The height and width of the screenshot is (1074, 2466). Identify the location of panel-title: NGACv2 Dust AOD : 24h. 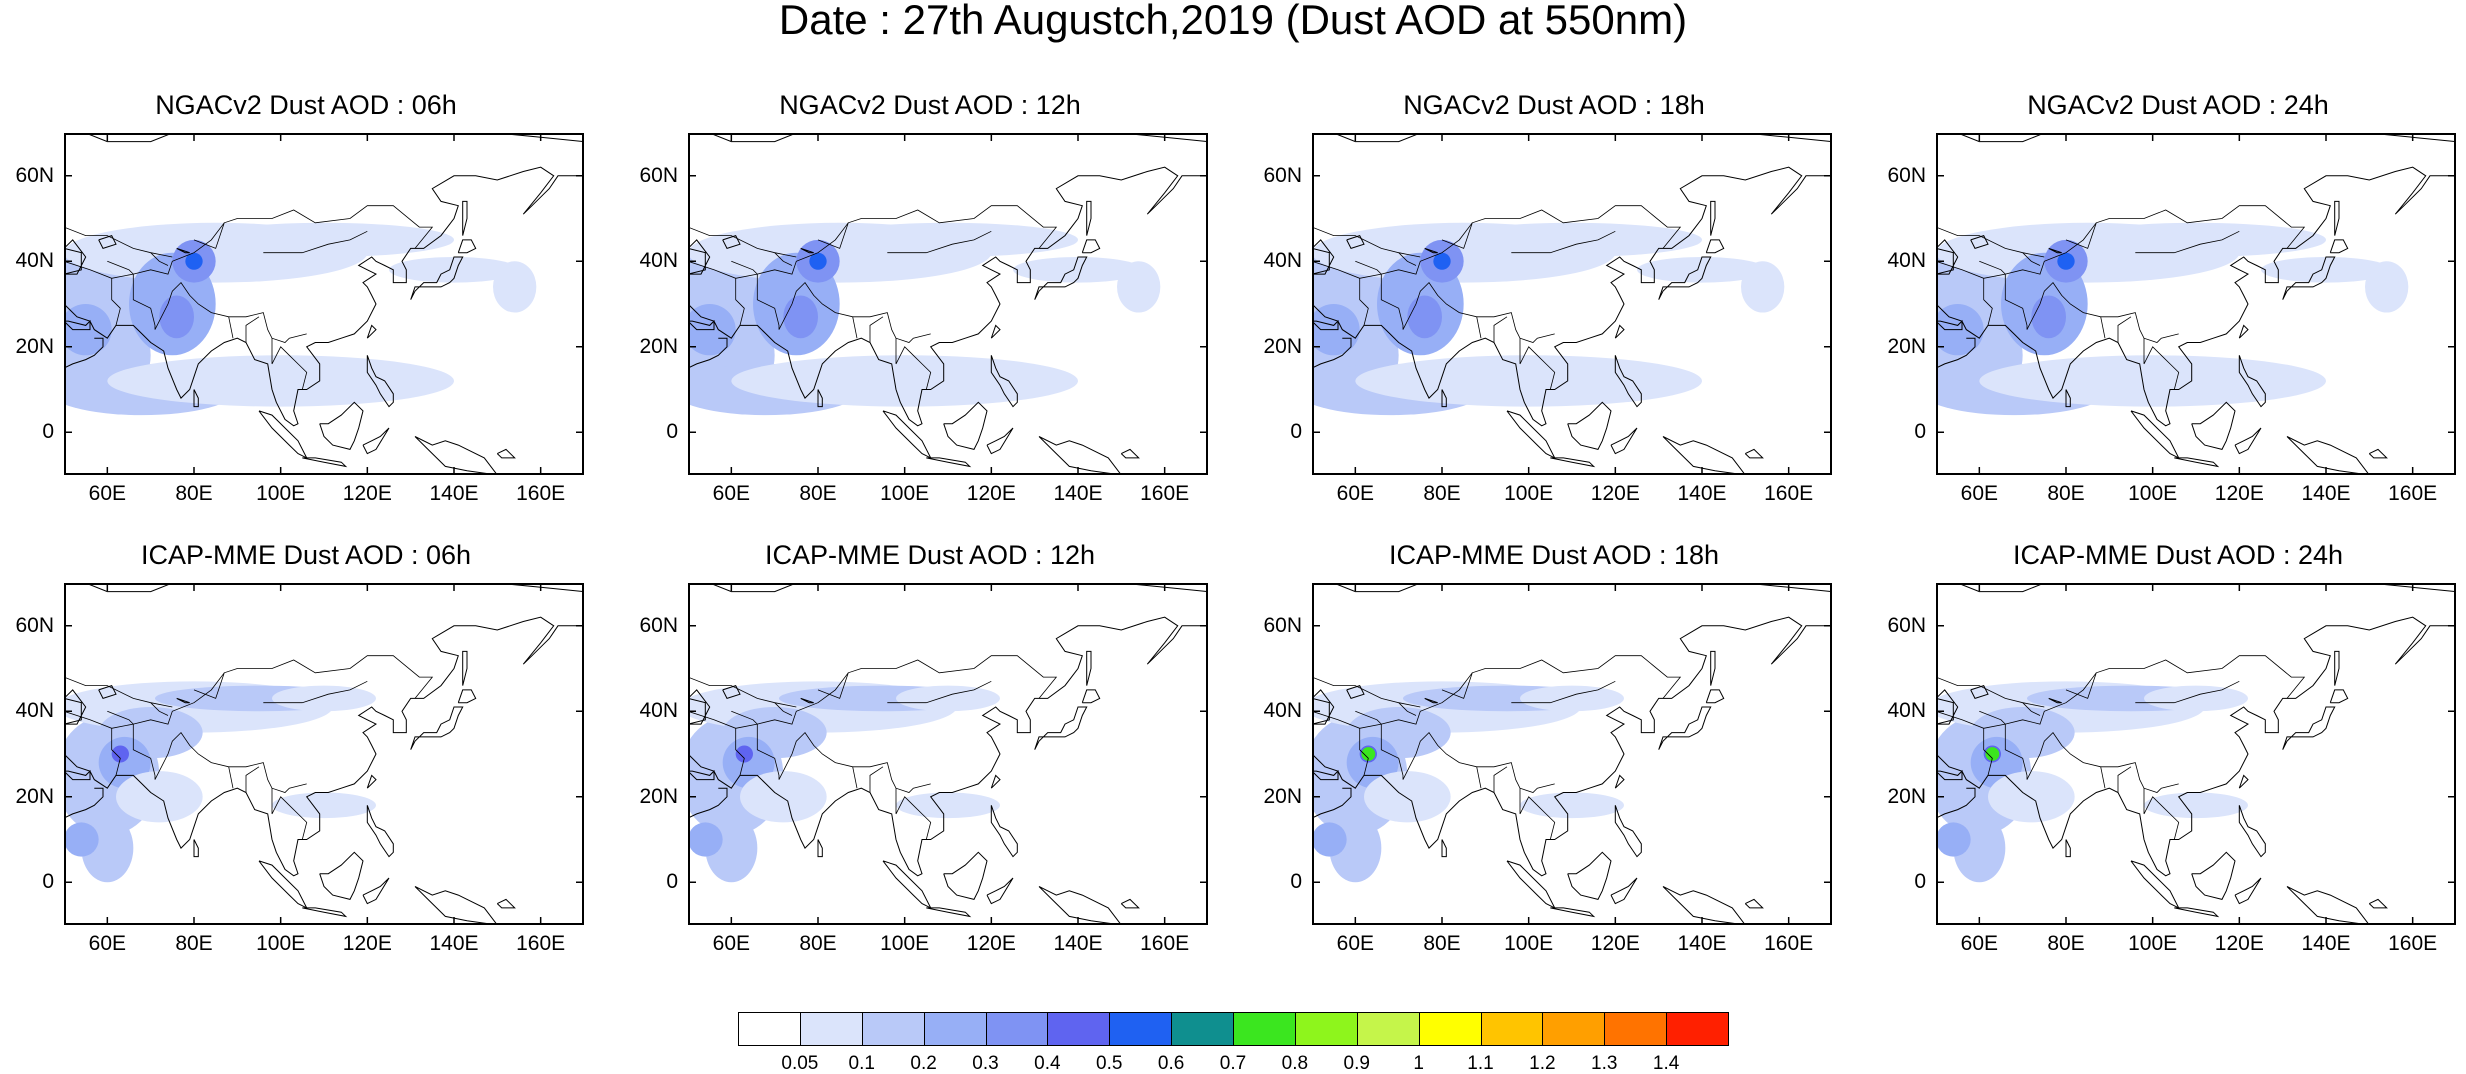
(2178, 105).